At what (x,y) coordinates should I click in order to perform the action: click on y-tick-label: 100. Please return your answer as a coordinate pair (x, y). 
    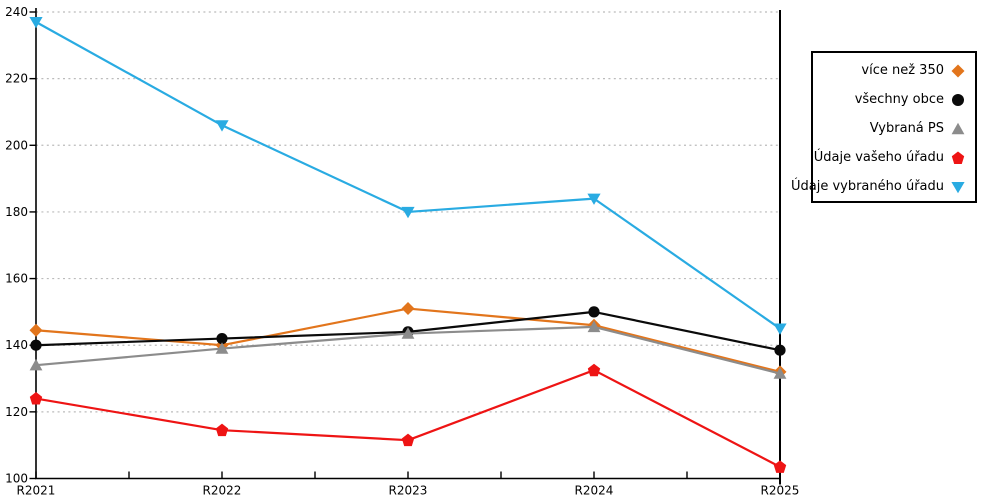
    Looking at the image, I should click on (16, 479).